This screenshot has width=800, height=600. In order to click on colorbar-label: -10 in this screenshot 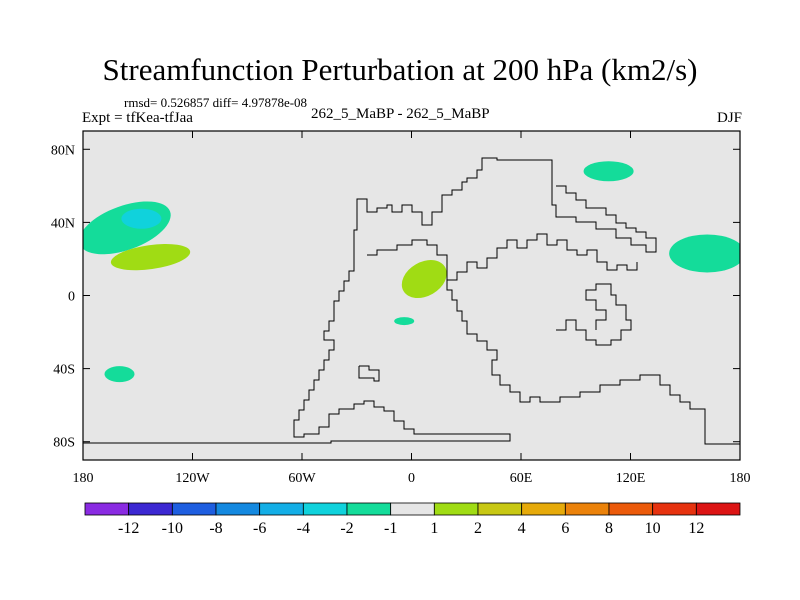, I will do `click(172, 528)`.